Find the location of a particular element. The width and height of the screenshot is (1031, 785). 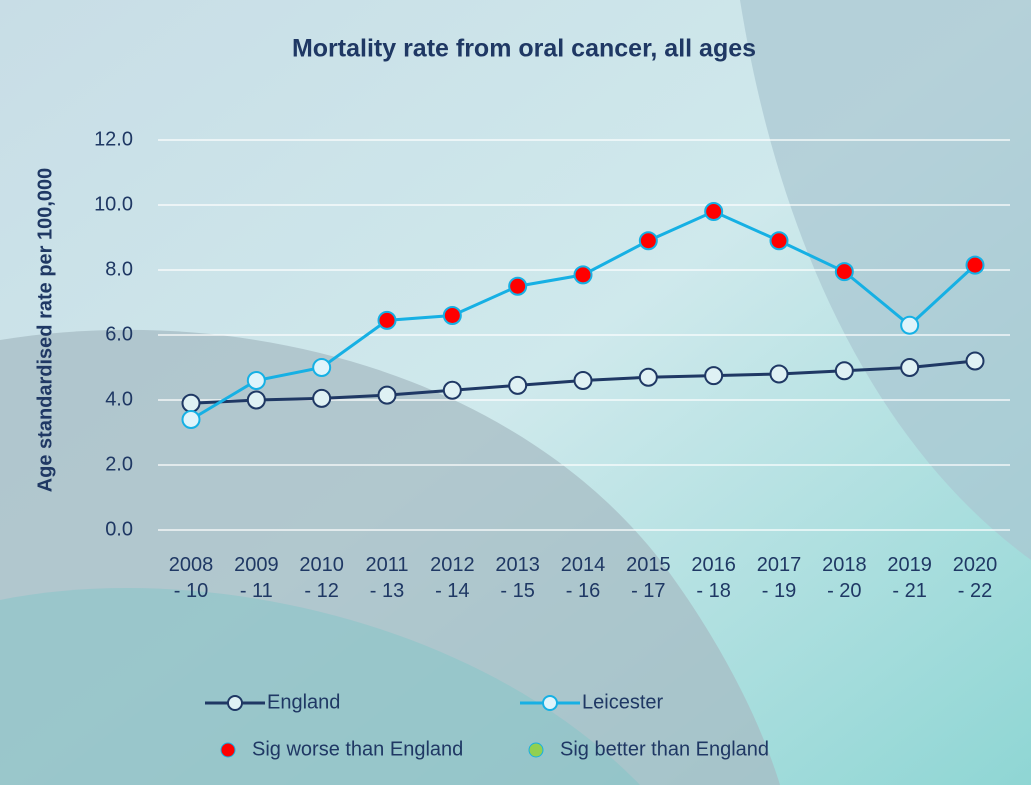

x-tick-label: 2013 - 15 is located at coordinates (517, 578).